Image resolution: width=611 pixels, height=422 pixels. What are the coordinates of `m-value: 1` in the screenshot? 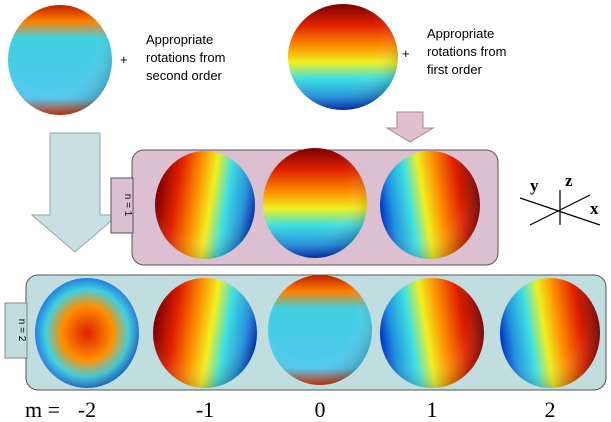 It's located at (432, 409).